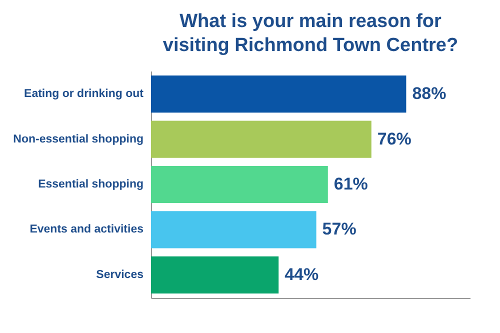  What do you see at coordinates (351, 184) in the screenshot?
I see `data-label: 61%` at bounding box center [351, 184].